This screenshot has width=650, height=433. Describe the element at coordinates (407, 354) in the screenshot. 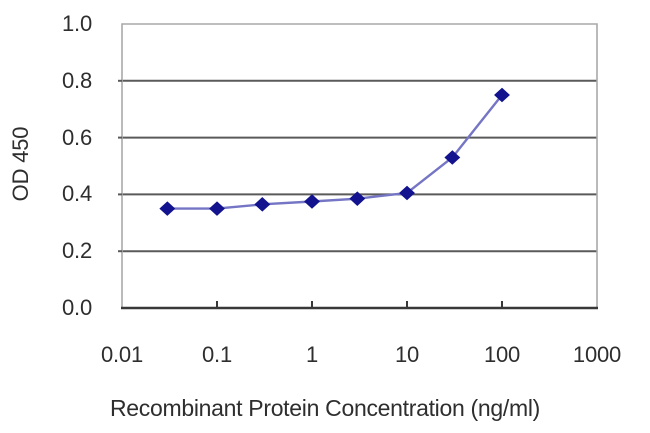

I see `x-axis-tick-label: 10` at that location.